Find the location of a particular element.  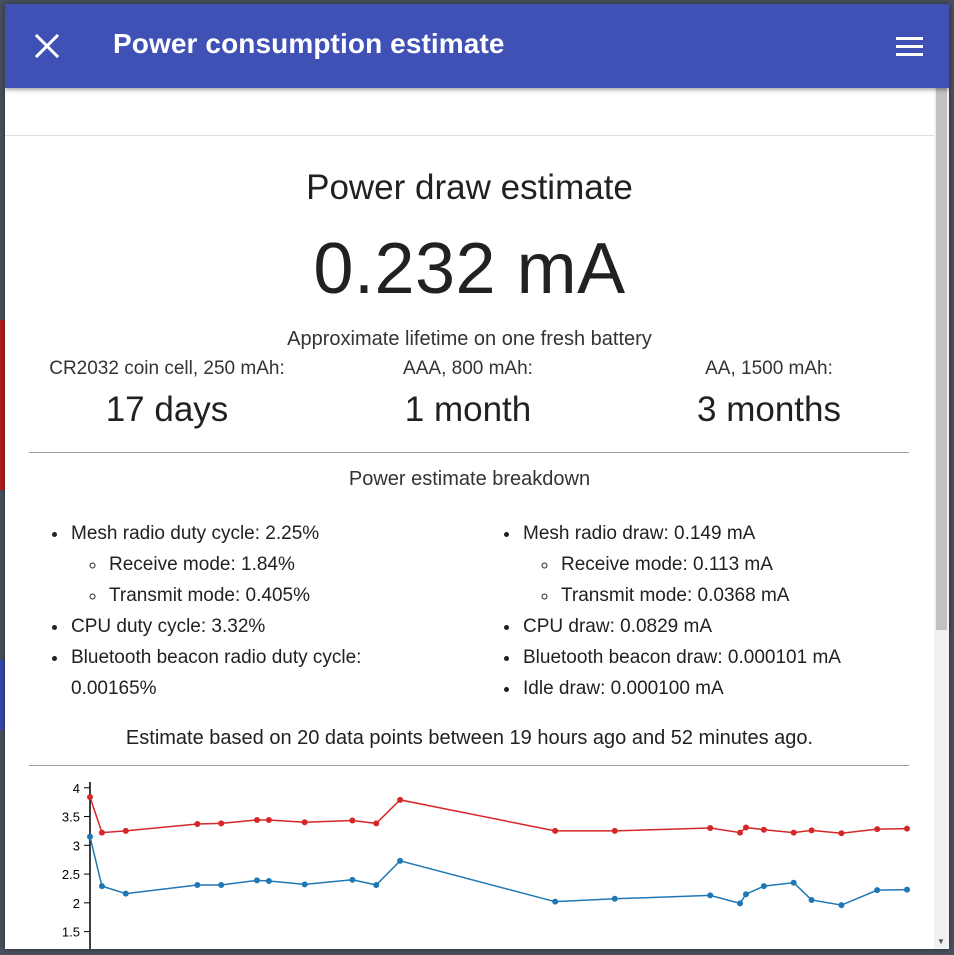

list-item: Idle draw: 0.000100 mA is located at coordinates (719, 688).